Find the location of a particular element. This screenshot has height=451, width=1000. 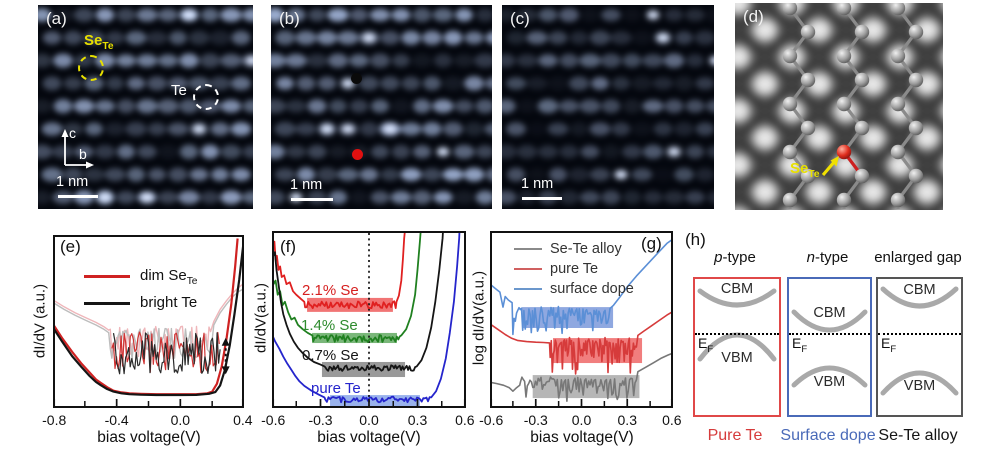

sete-text: Se is located at coordinates (799, 168).